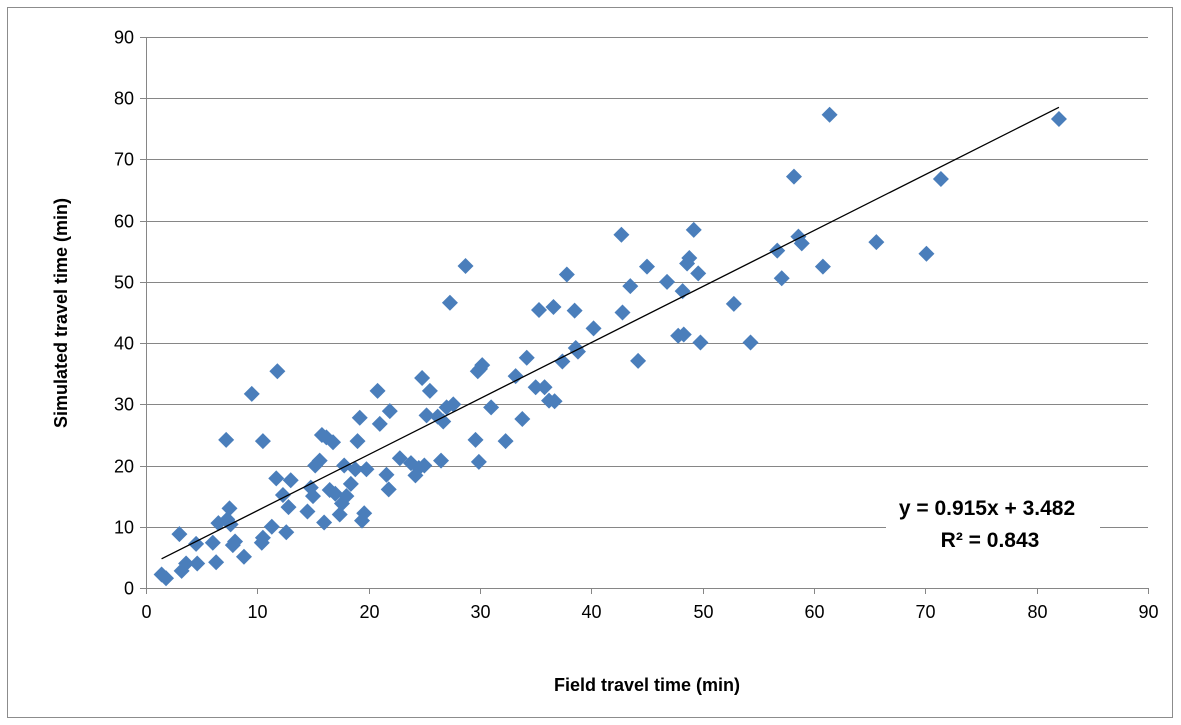 Image resolution: width=1181 pixels, height=725 pixels. What do you see at coordinates (990, 540) in the screenshot?
I see `r-squared-label: R² = 0.843` at bounding box center [990, 540].